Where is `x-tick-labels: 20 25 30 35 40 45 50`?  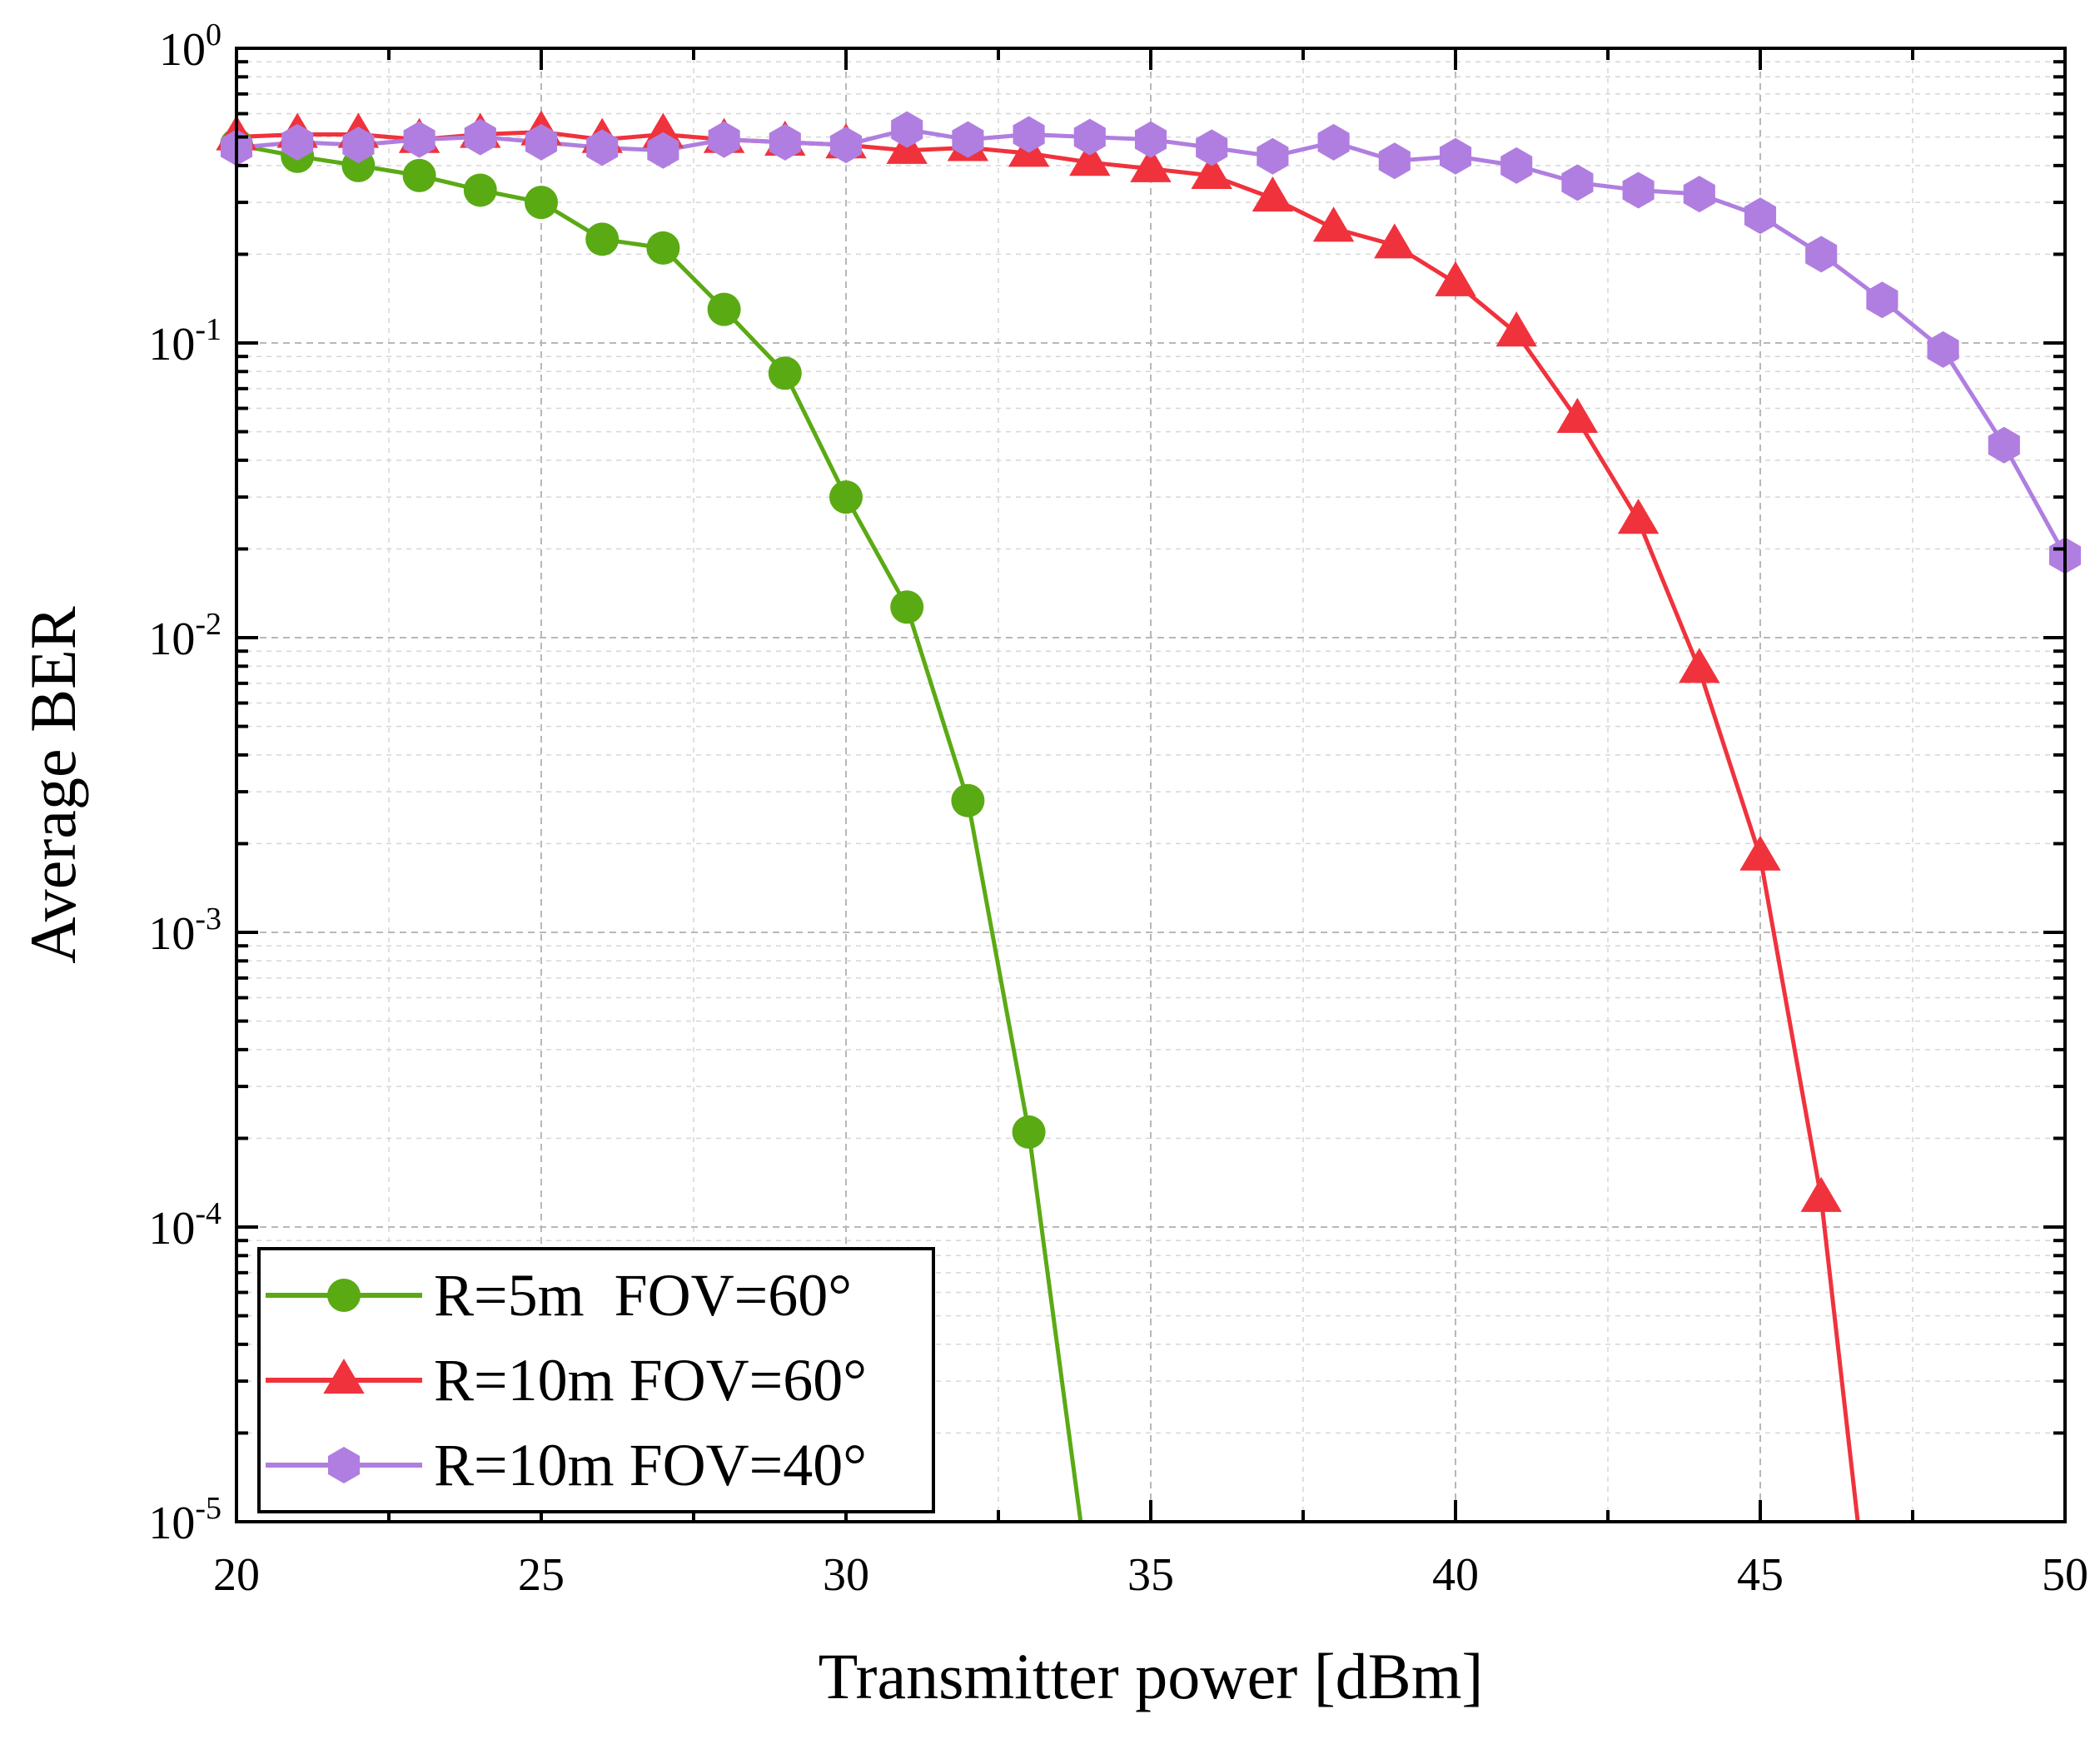
x-tick-labels: 20 25 30 35 40 45 50 is located at coordinates (1150, 1575).